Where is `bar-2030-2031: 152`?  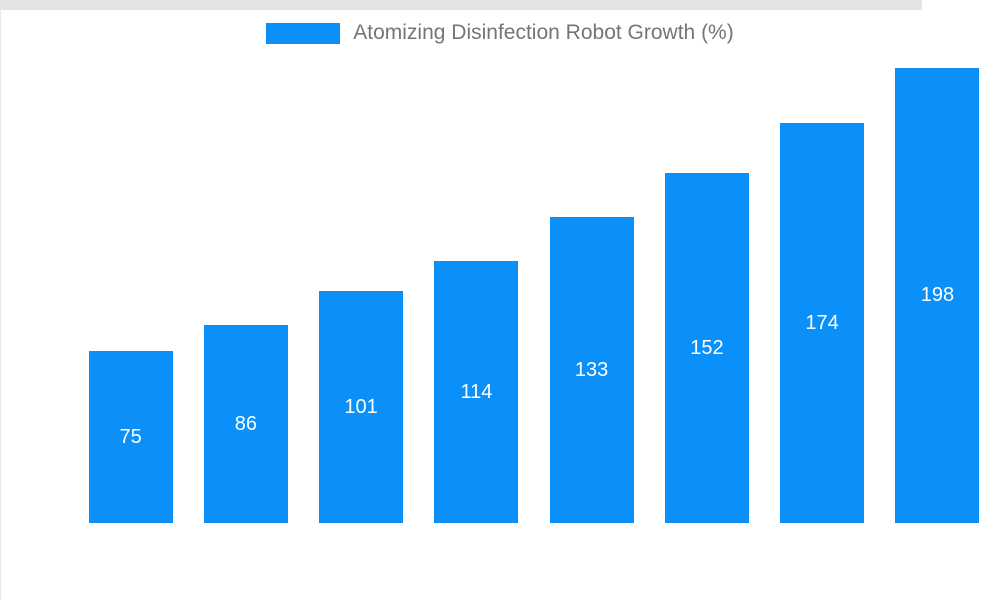 bar-2030-2031: 152 is located at coordinates (706, 348).